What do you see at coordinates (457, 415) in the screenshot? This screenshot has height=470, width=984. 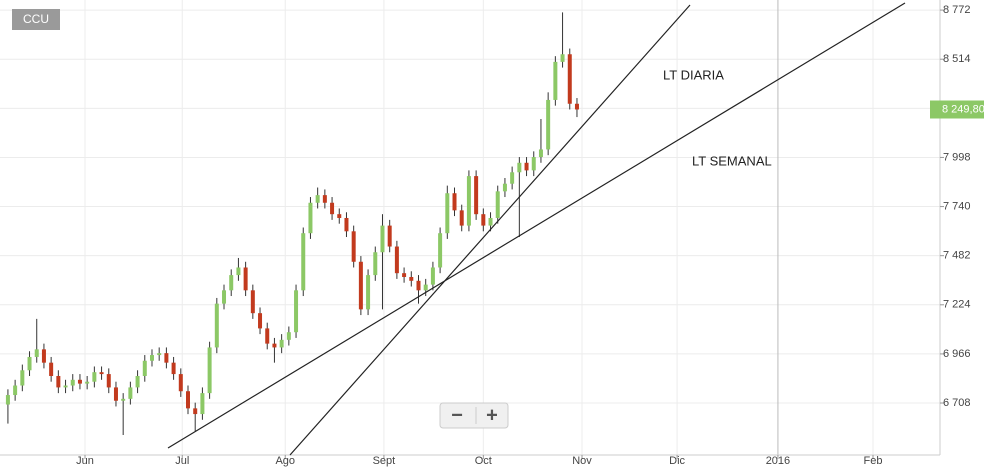 I see `zoom-out: −` at bounding box center [457, 415].